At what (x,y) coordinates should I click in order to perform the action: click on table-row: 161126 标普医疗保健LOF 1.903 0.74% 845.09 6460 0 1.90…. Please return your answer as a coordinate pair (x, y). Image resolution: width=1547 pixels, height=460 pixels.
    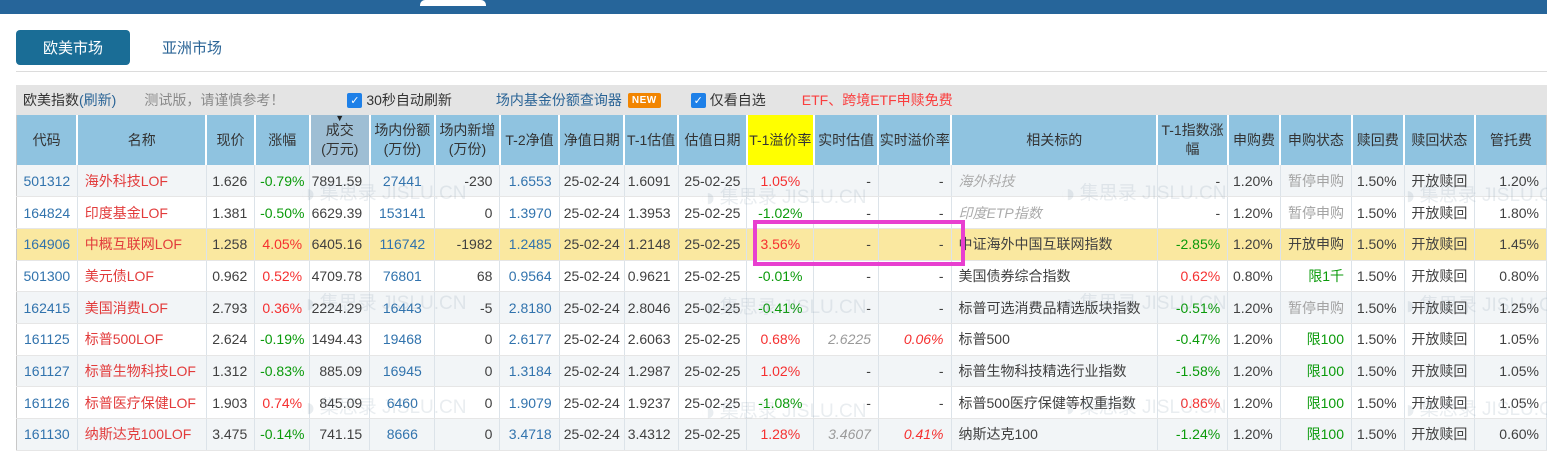
    Looking at the image, I should click on (781, 402).